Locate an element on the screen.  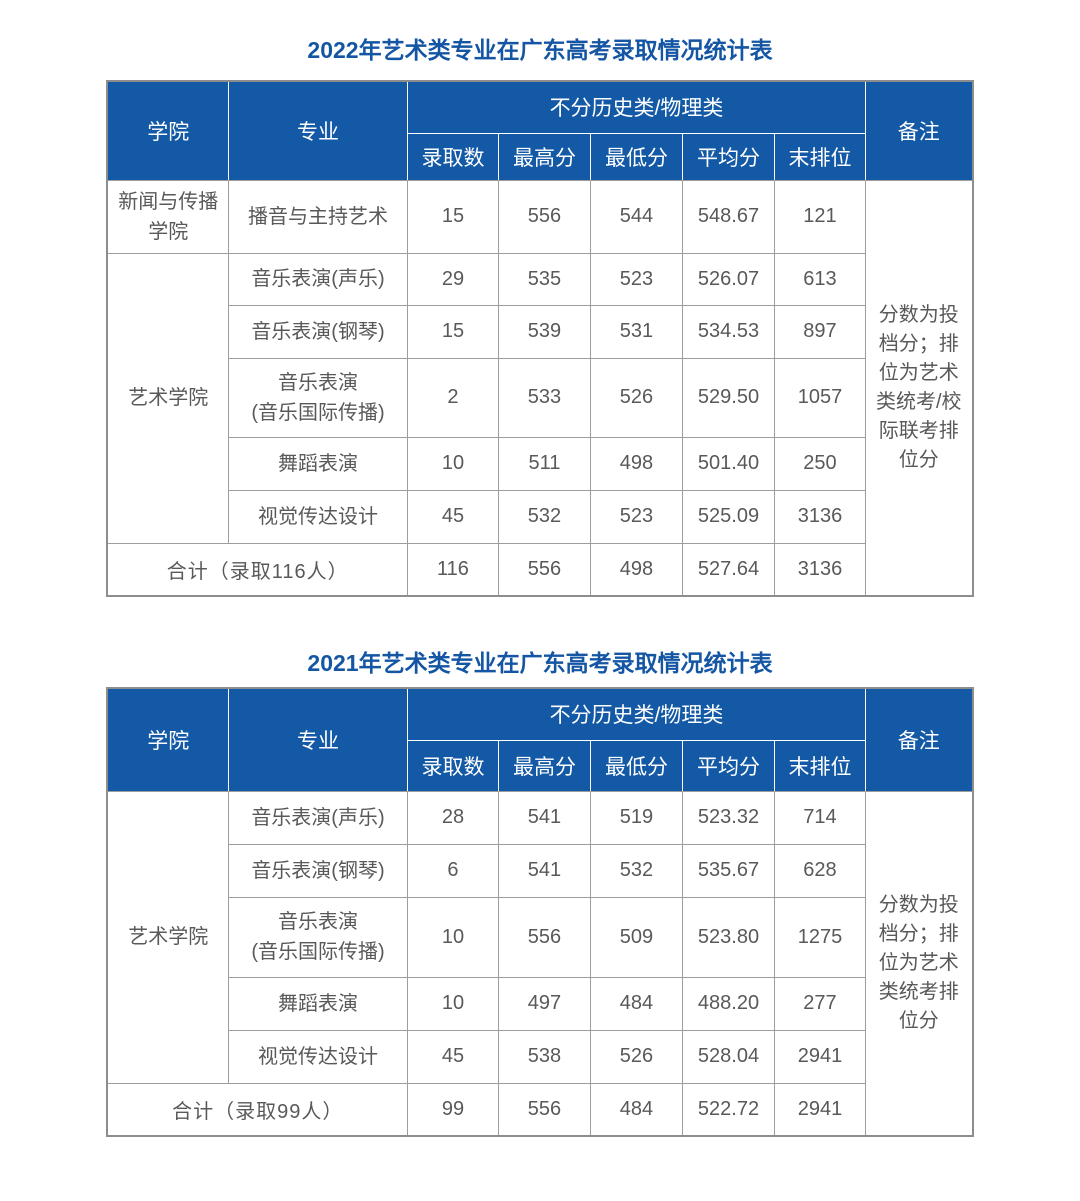
cell-count: 99 is located at coordinates (452, 1109).